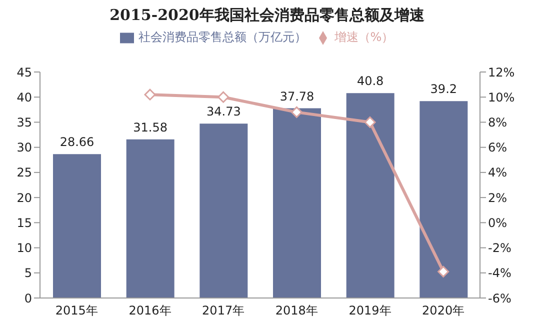 This screenshot has height=335, width=534. I want to click on x-tick-label: 2018年, so click(296, 311).